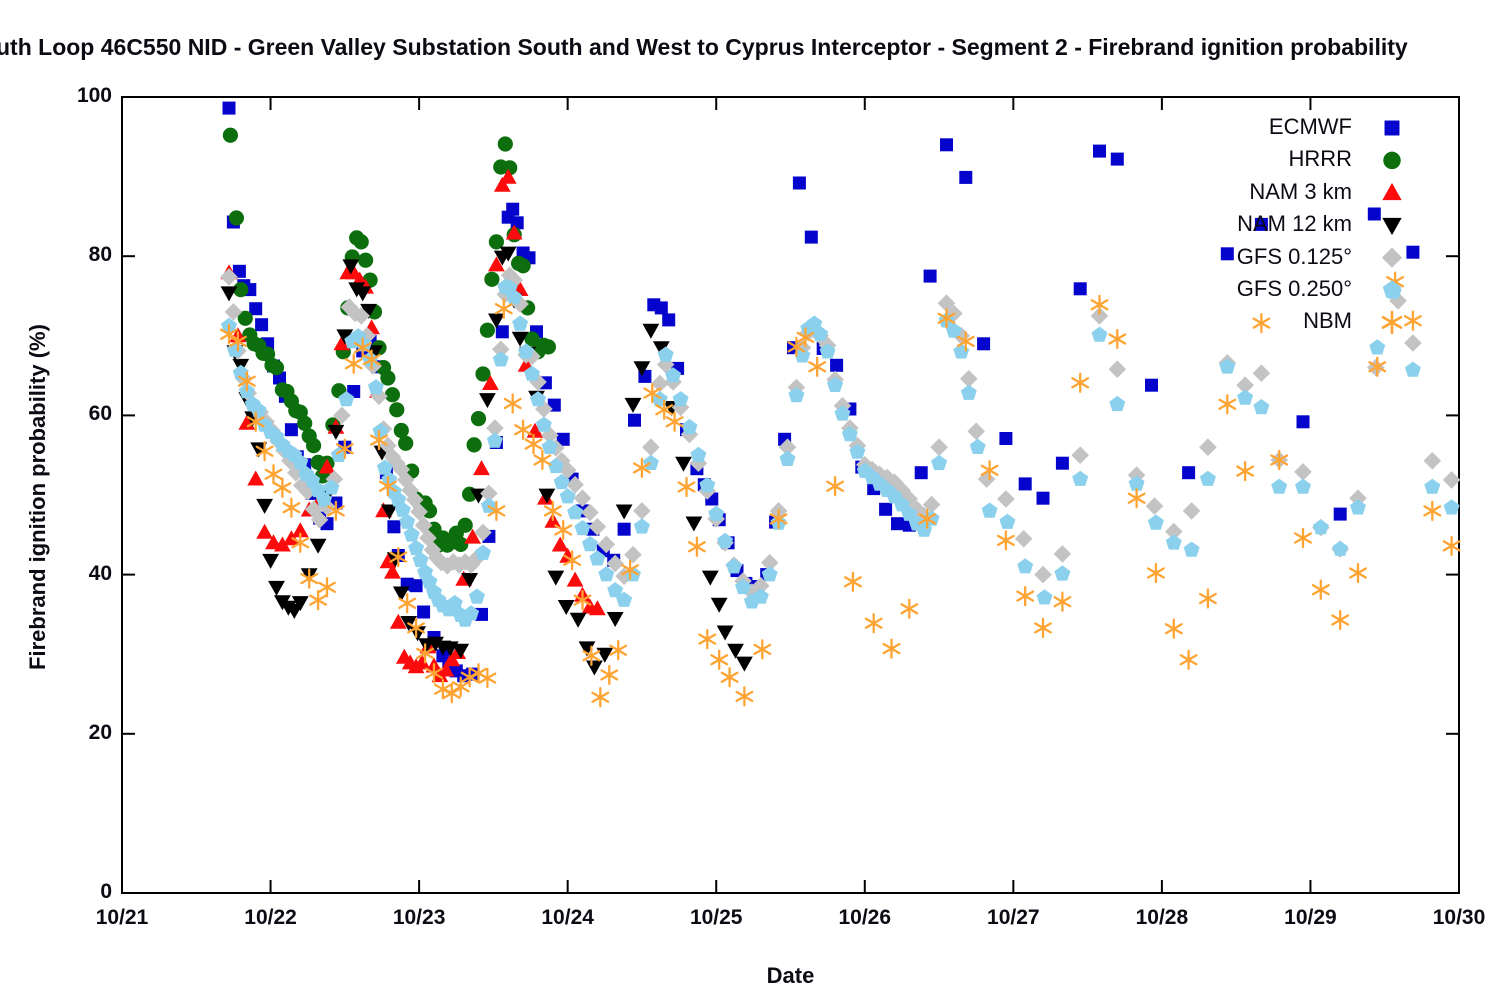 The image size is (1500, 1000). What do you see at coordinates (790, 975) in the screenshot?
I see `x-axis-label: Date` at bounding box center [790, 975].